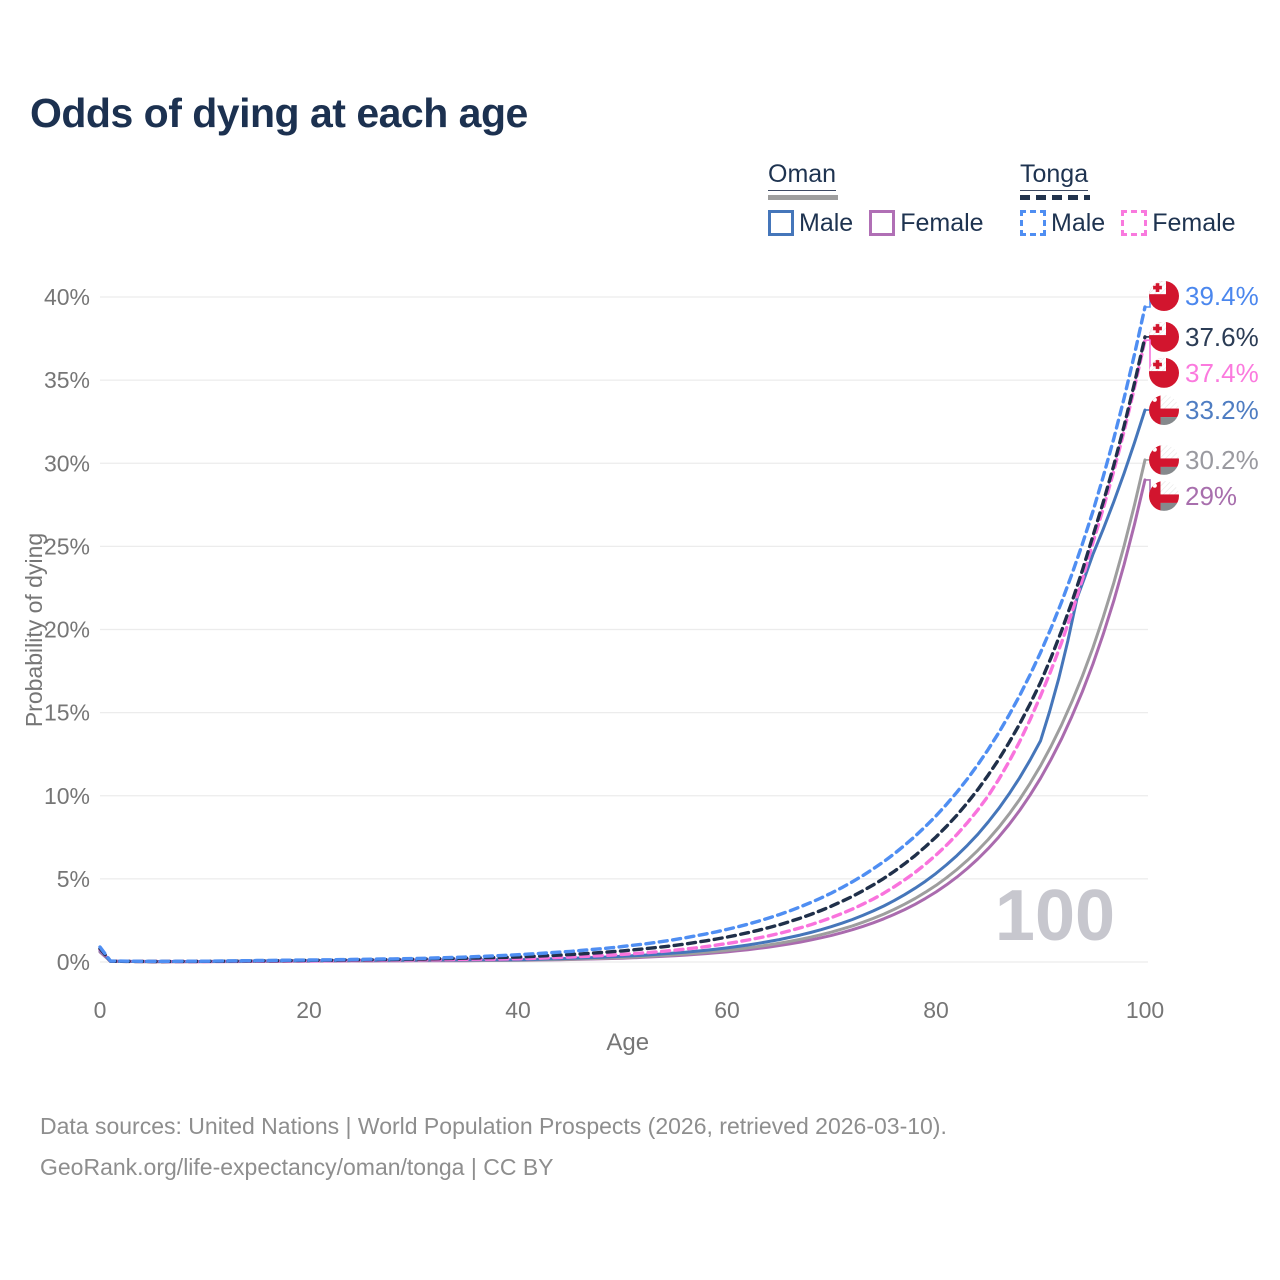  I want to click on x-axis-title: Age, so click(627, 1042).